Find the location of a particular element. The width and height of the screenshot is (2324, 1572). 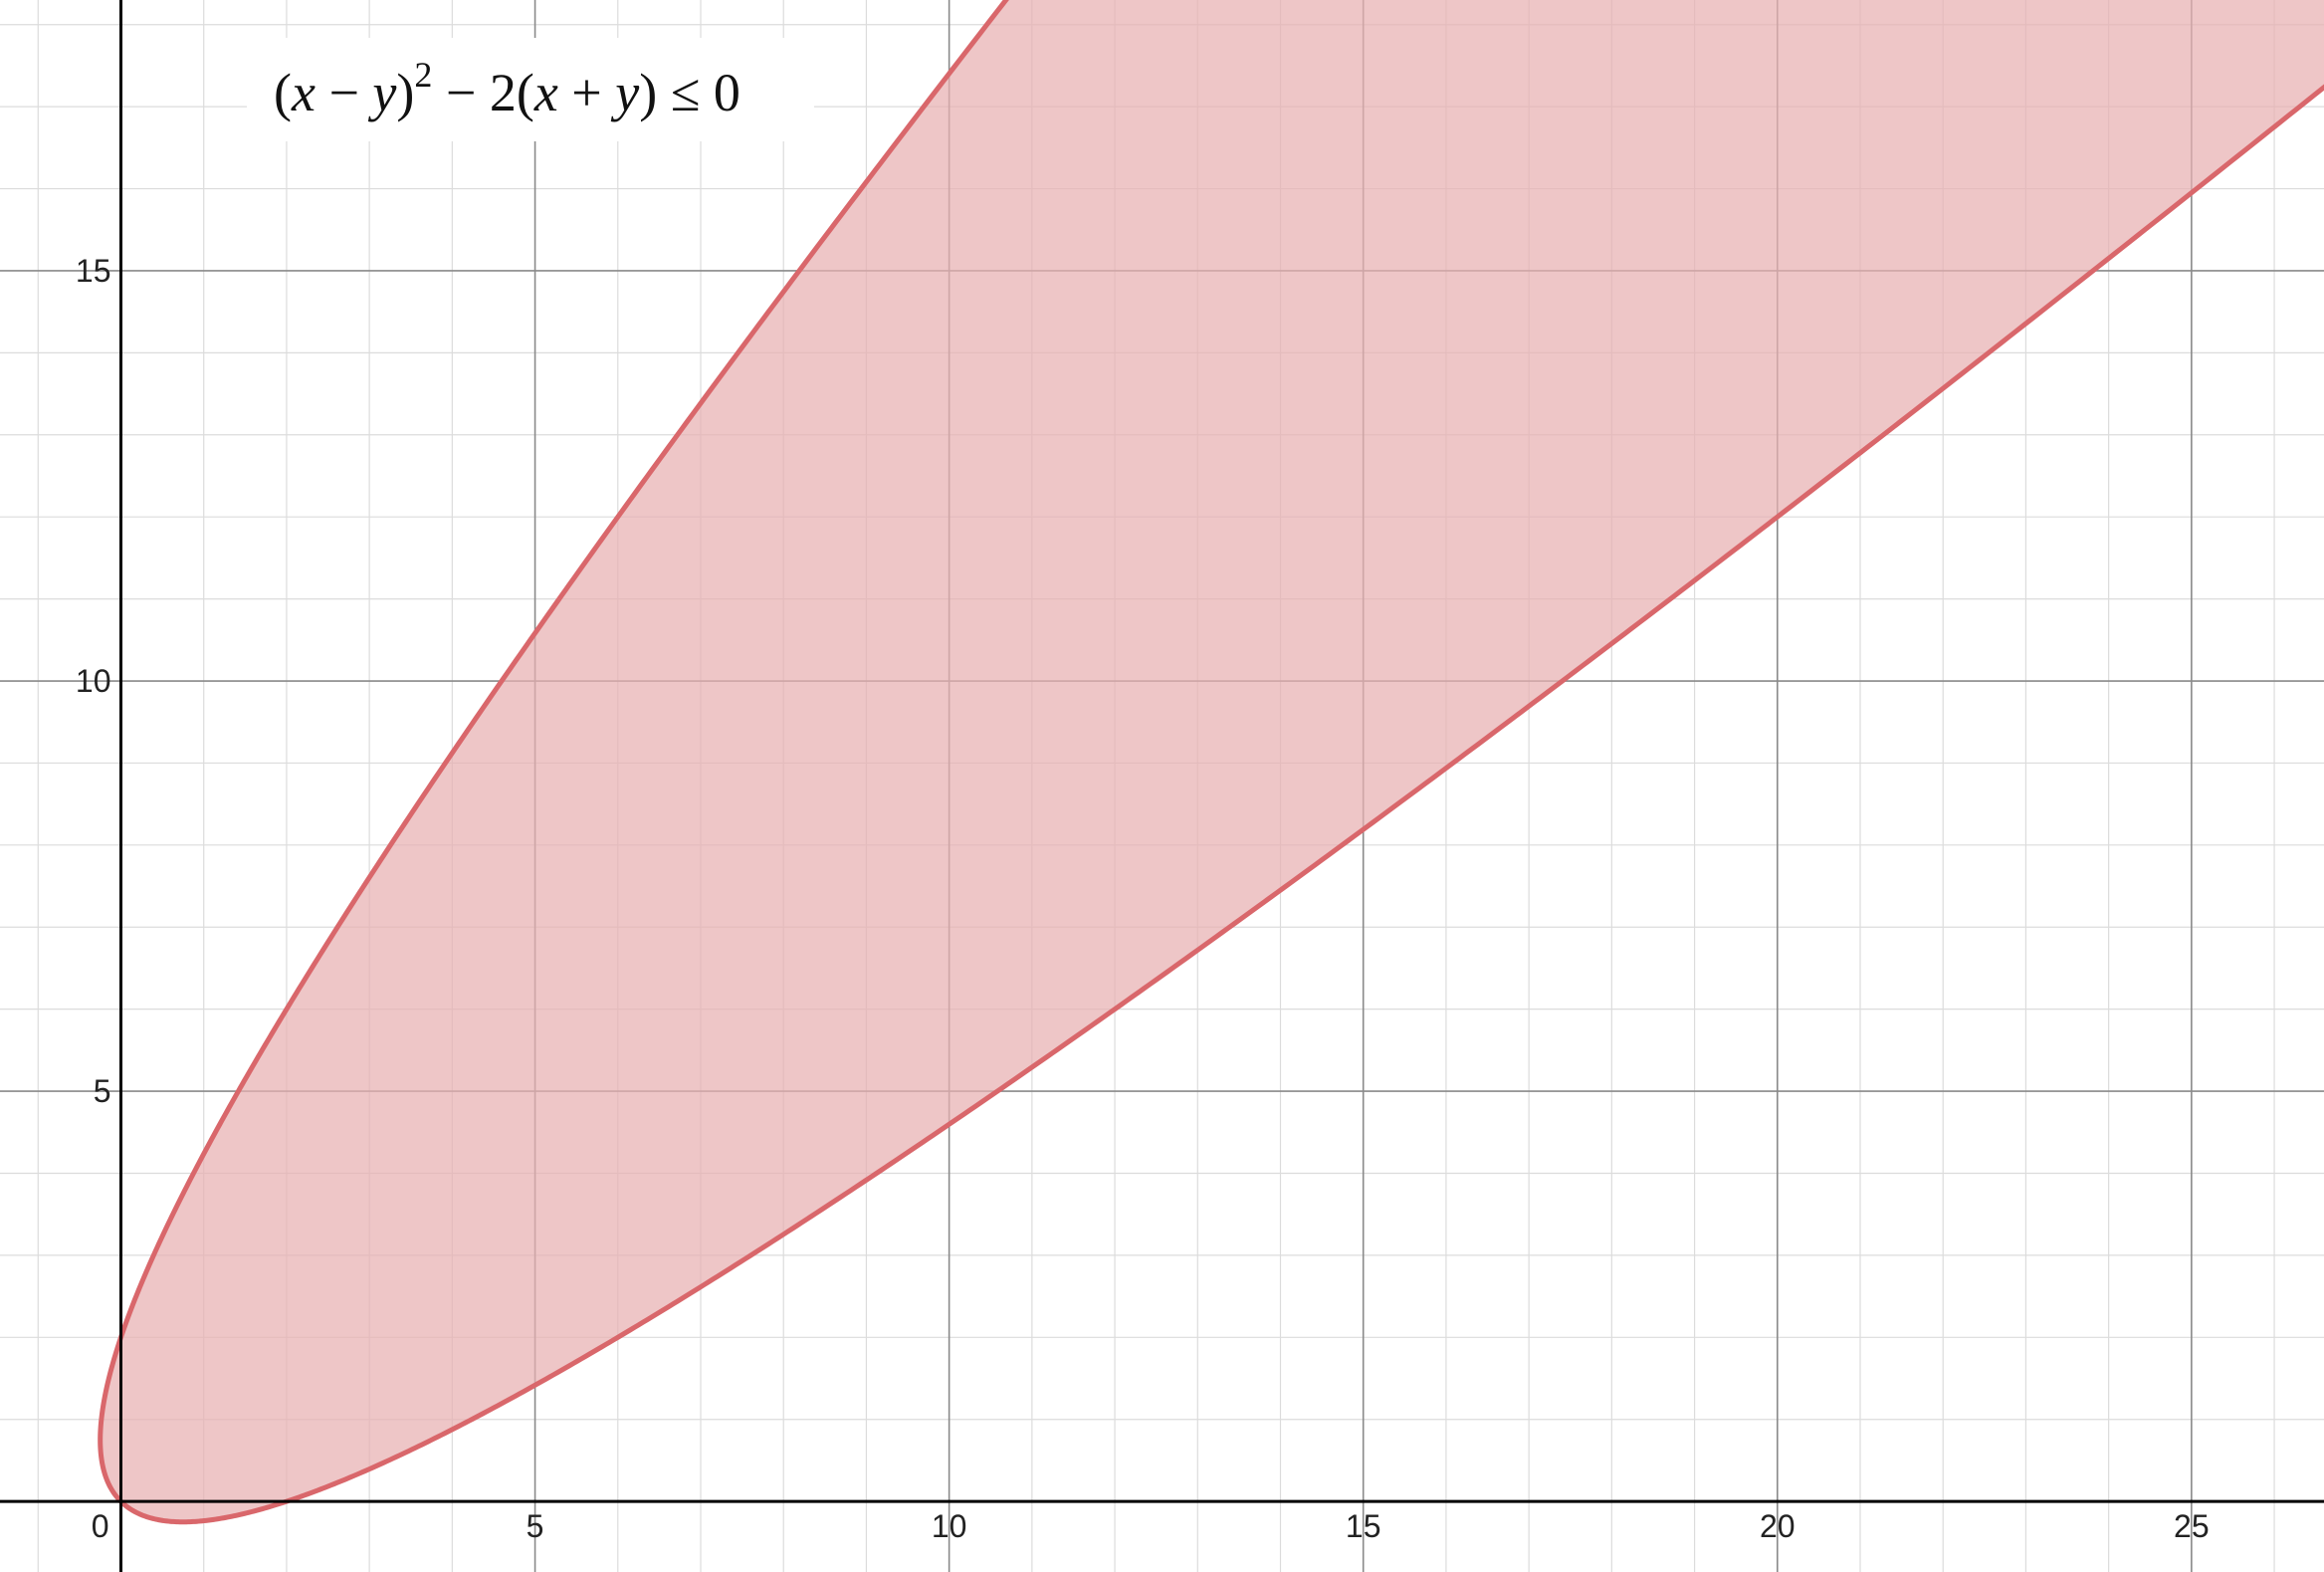

y-tick-label: 5 is located at coordinates (102, 1091).